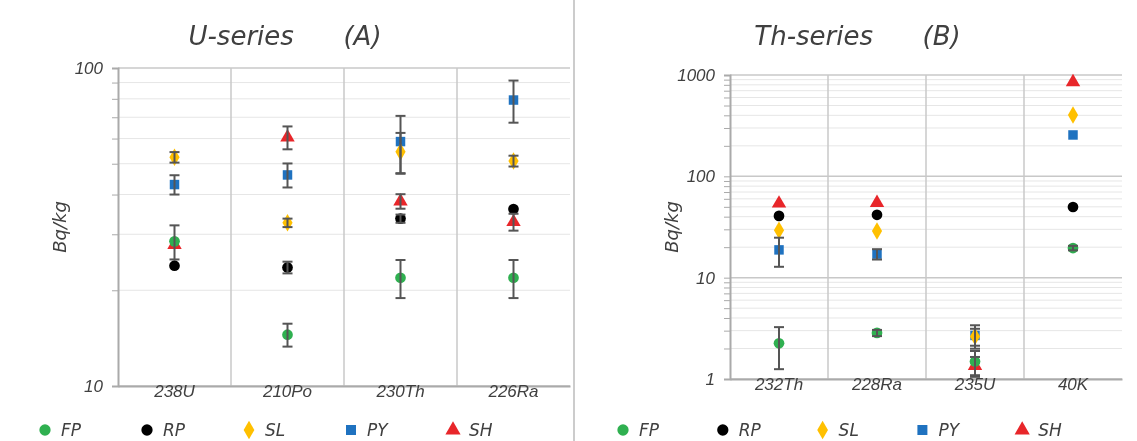 The width and height of the screenshot is (1137, 441). What do you see at coordinates (696, 75) in the screenshot?
I see `y-tick-label: 1000` at bounding box center [696, 75].